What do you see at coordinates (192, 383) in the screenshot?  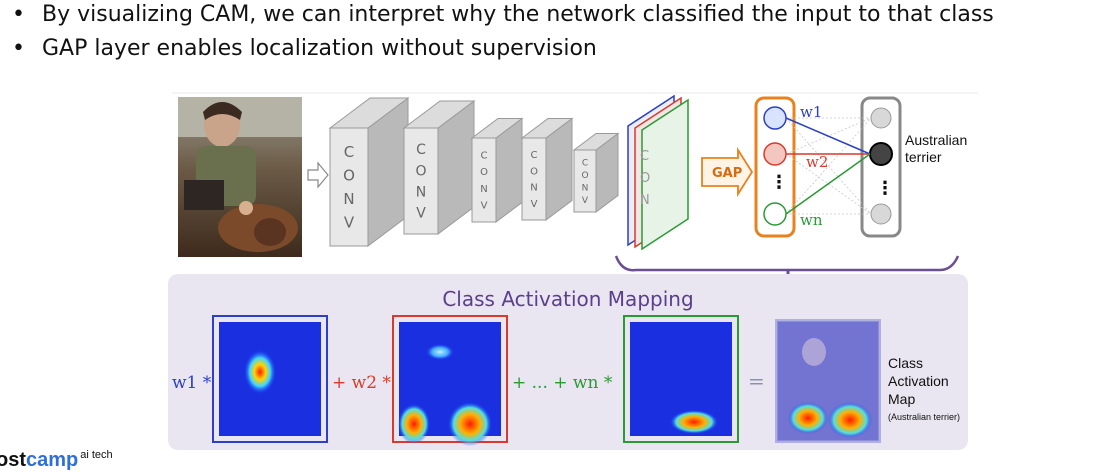 I see `cam-term-w1: w1 *` at bounding box center [192, 383].